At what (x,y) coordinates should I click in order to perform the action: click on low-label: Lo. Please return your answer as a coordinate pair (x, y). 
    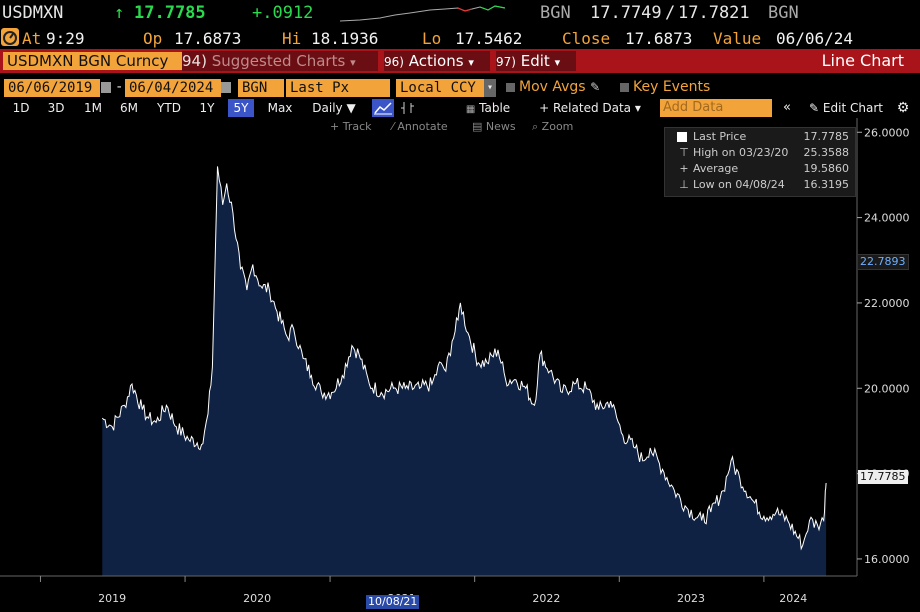
    Looking at the image, I should click on (432, 38).